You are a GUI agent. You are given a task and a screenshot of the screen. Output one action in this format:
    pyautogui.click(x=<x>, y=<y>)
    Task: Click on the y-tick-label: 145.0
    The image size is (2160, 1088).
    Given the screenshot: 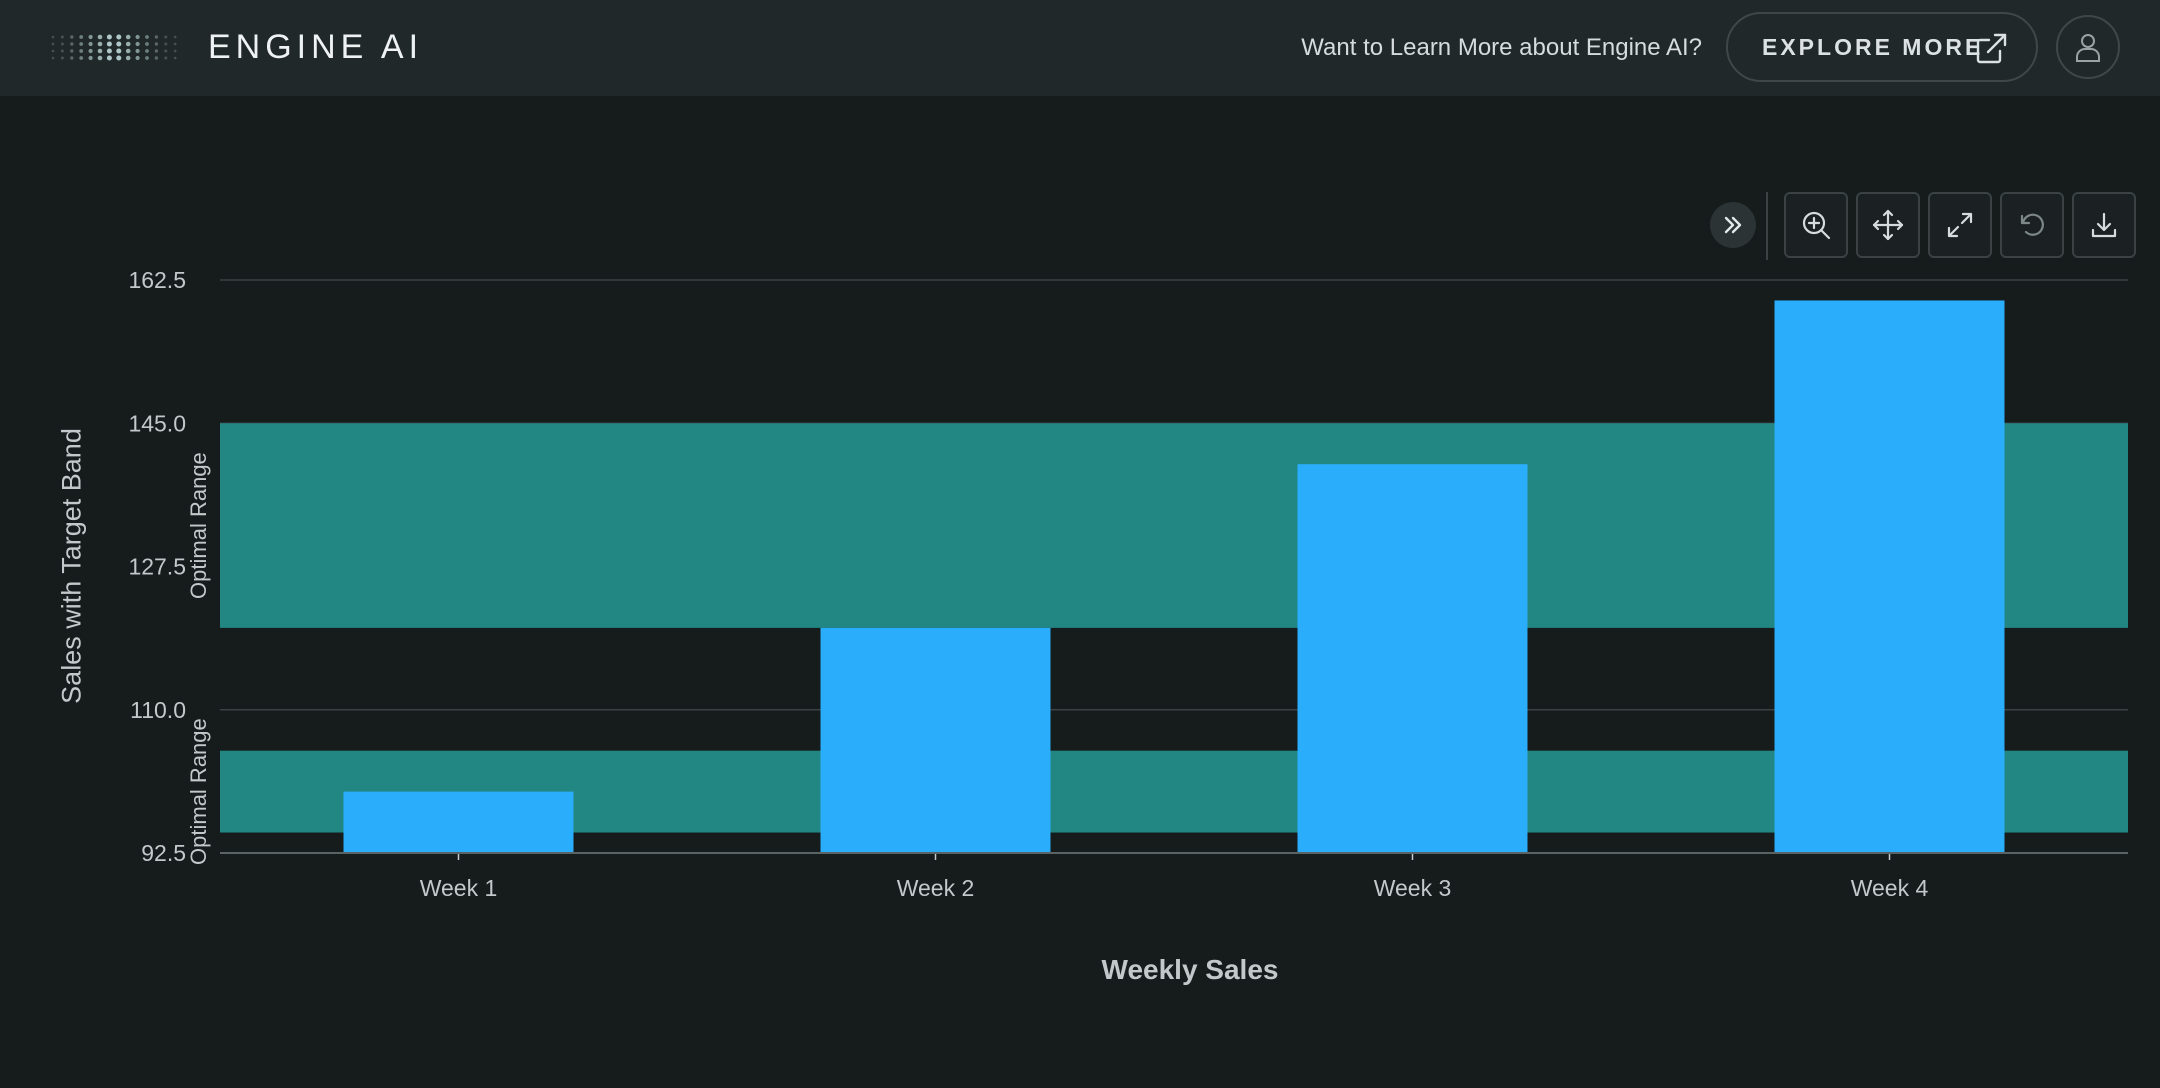 What is the action you would take?
    pyautogui.click(x=157, y=423)
    